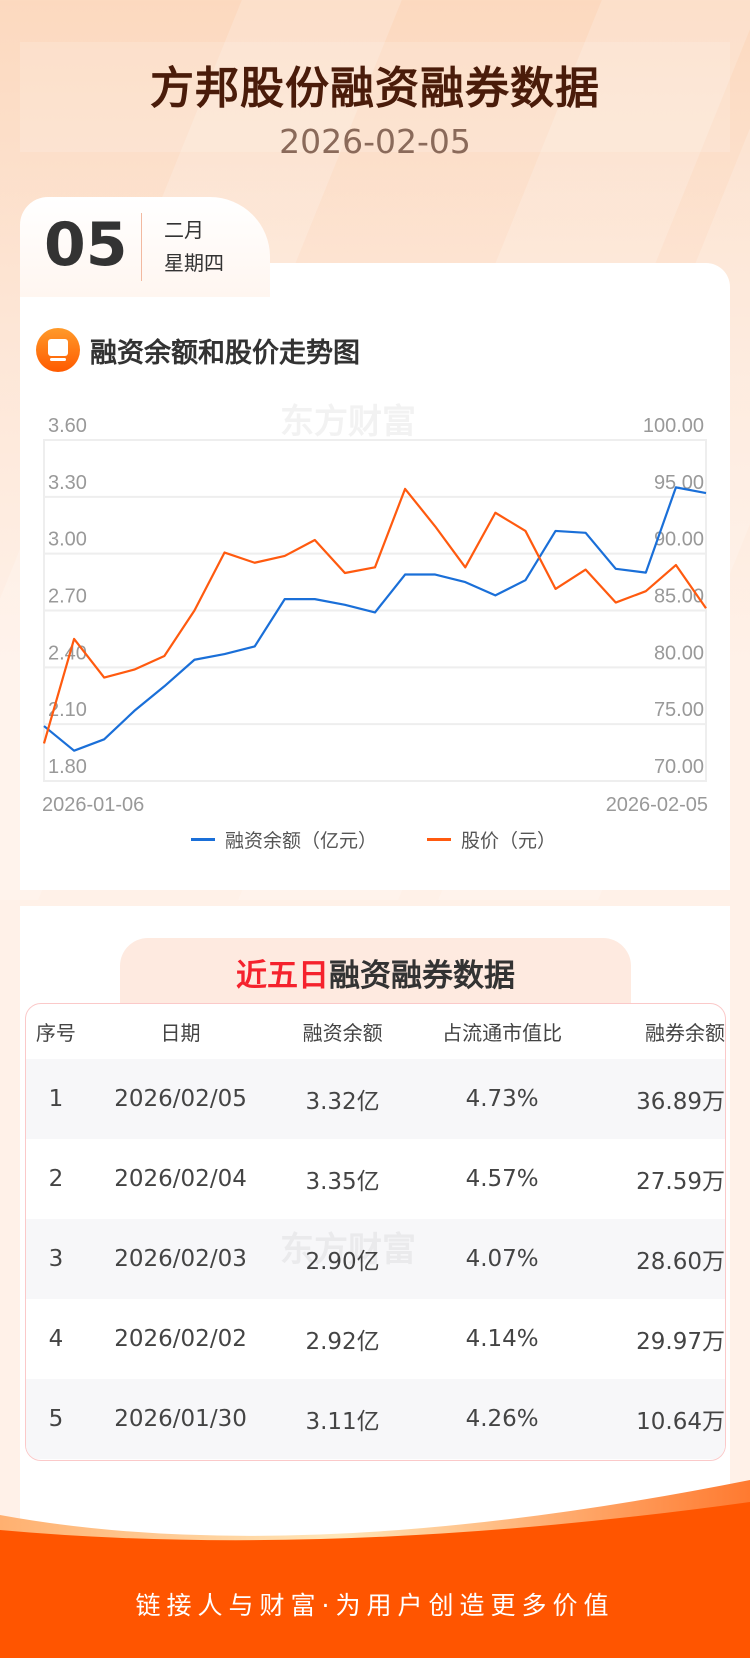 The width and height of the screenshot is (750, 1658). I want to click on y-left-tick-label: 2.70, so click(67, 597).